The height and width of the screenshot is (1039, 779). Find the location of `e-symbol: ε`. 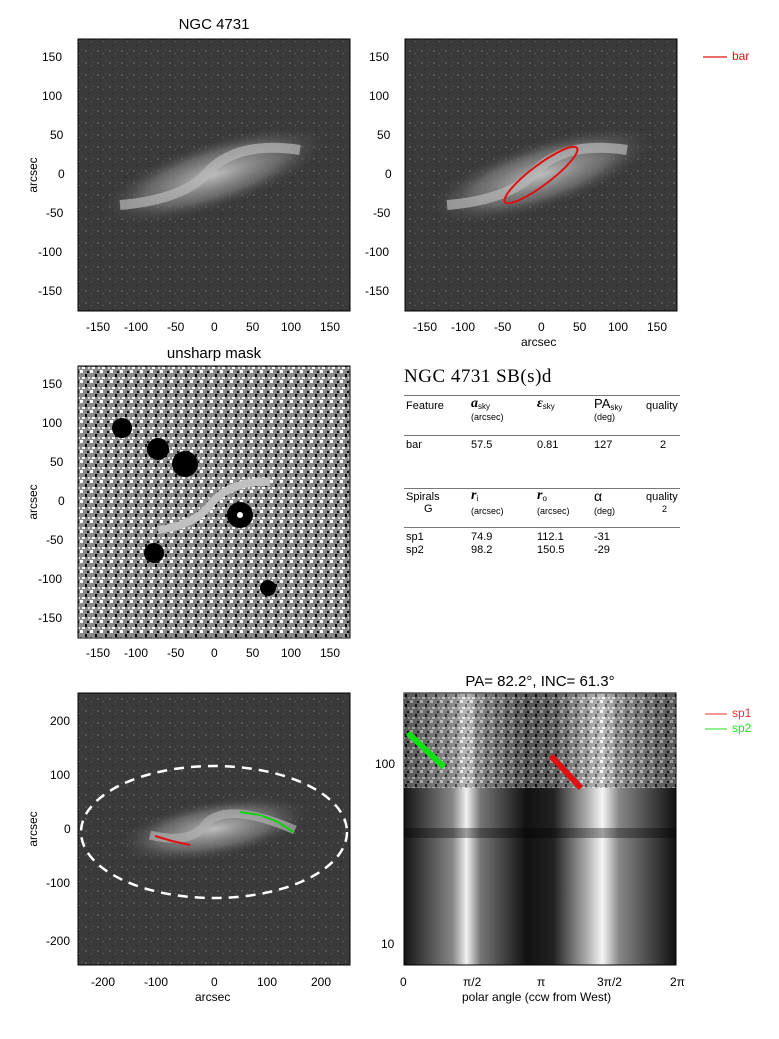

e-symbol: ε is located at coordinates (540, 403).